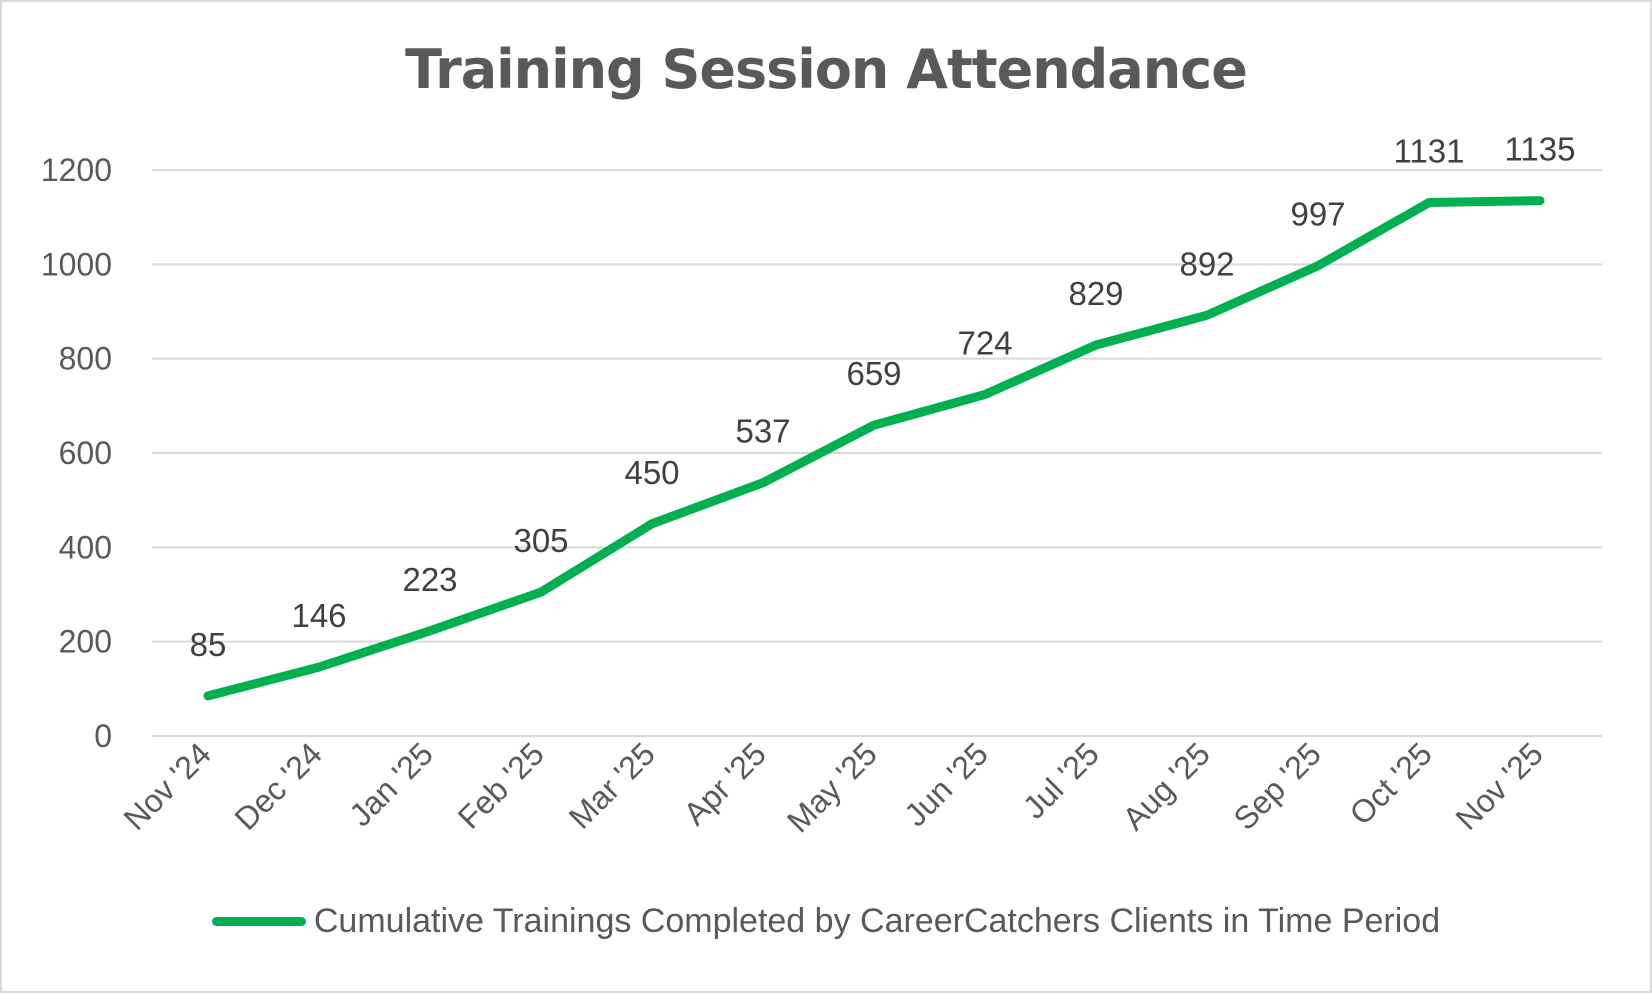  What do you see at coordinates (391, 784) in the screenshot?
I see `x-tick-label: Jan '25` at bounding box center [391, 784].